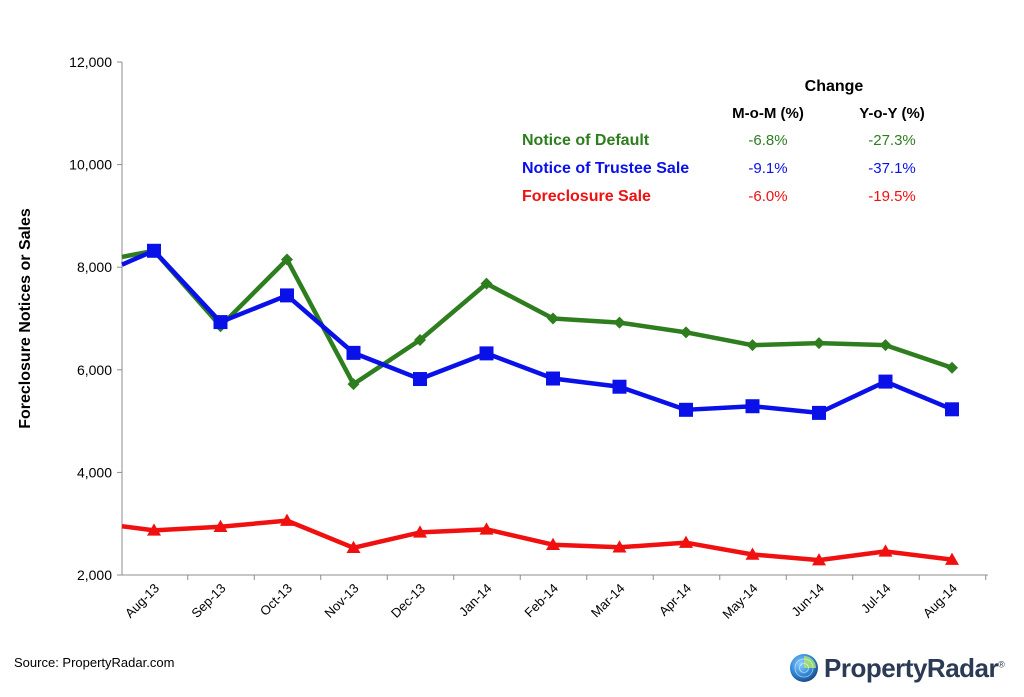  Describe the element at coordinates (541, 601) in the screenshot. I see `x-tick-label: Feb-14` at that location.